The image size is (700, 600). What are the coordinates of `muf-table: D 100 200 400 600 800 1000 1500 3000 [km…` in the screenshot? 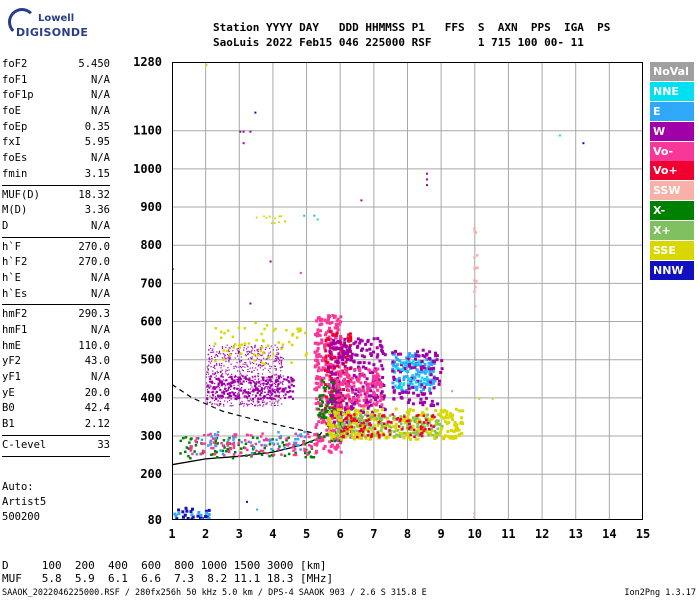 It's located at (167, 572).